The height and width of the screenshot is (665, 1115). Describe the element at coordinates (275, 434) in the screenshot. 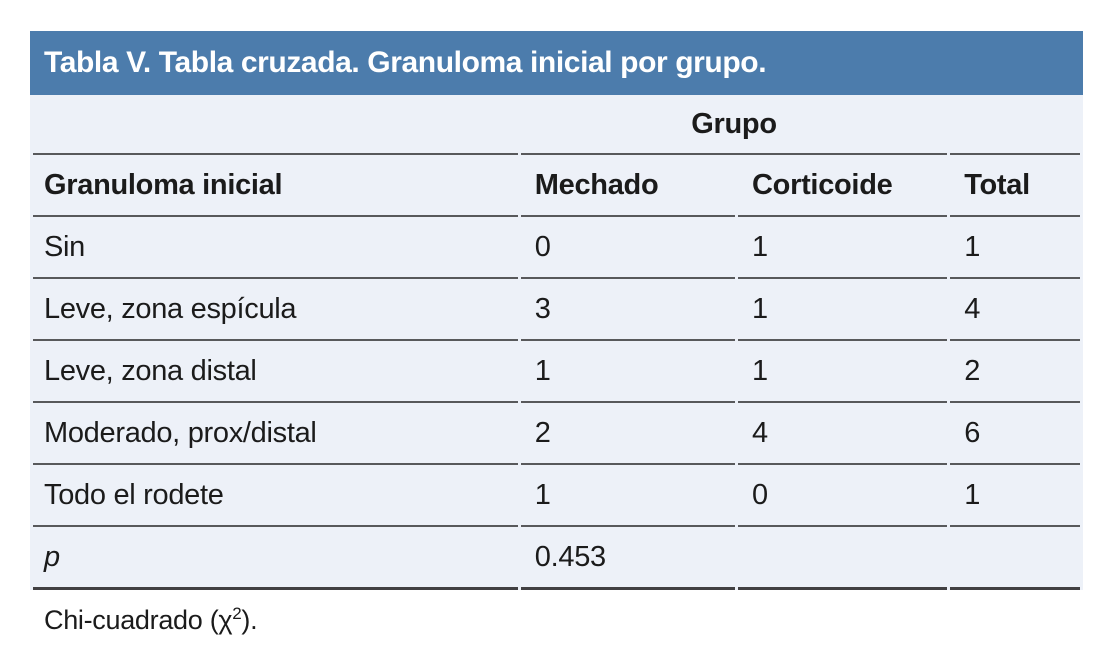

I see `row-label: Moderado, prox/distal` at that location.